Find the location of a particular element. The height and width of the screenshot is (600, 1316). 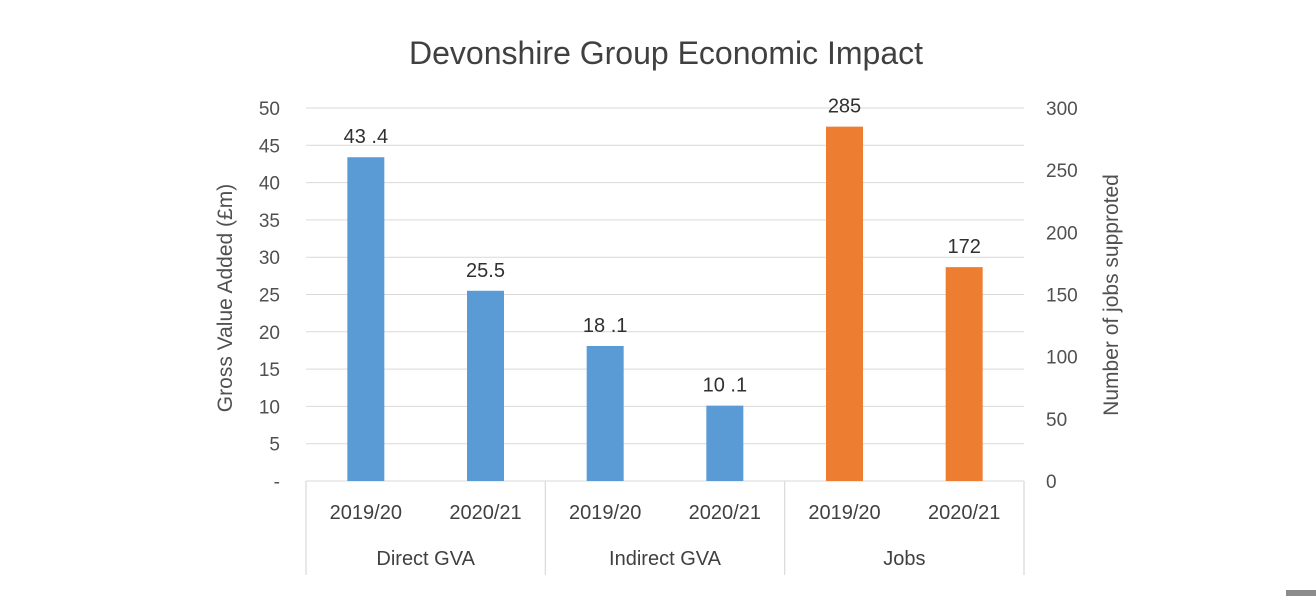

y2-tick-label: 0 is located at coordinates (1051, 482).